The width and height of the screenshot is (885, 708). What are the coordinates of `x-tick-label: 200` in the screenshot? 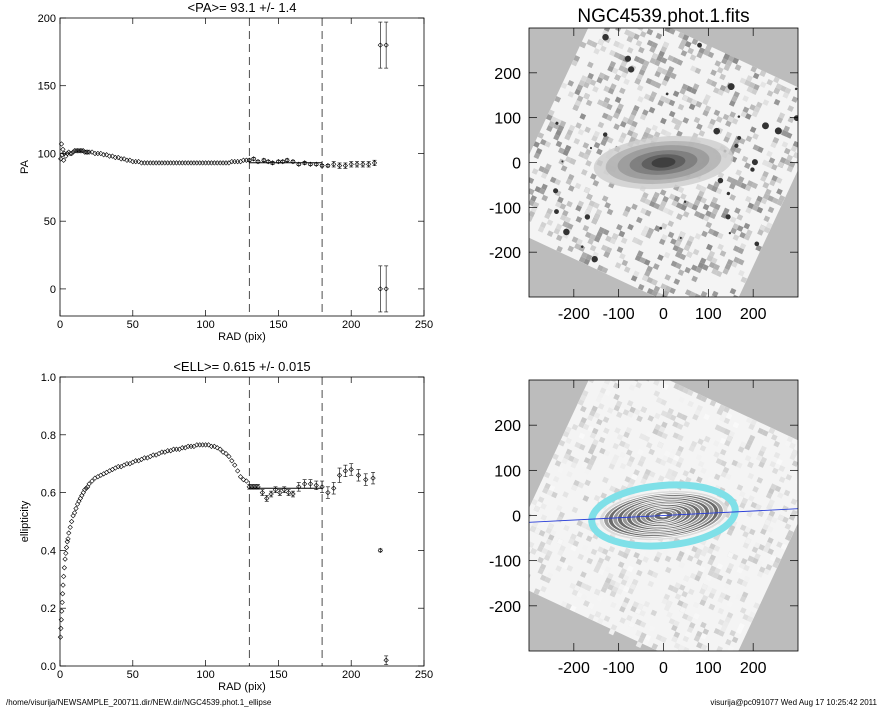 It's located at (753, 668).